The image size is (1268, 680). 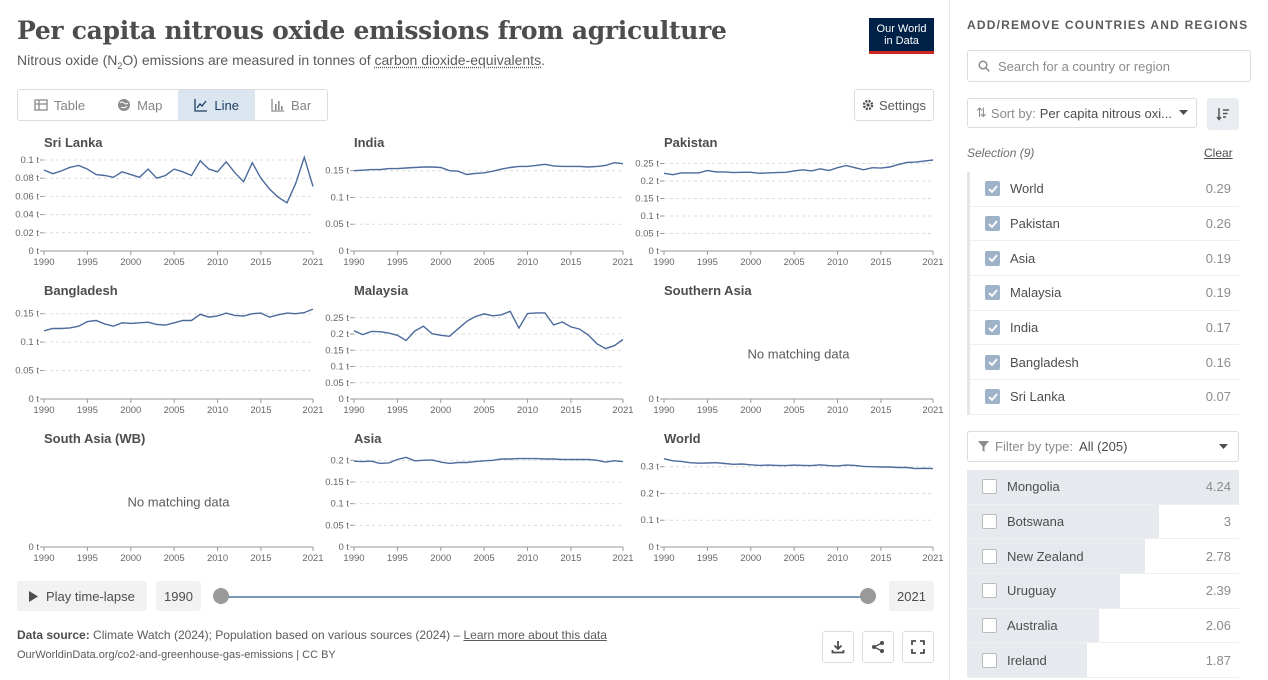 I want to click on entity-name: Mongolia, so click(x=1033, y=487).